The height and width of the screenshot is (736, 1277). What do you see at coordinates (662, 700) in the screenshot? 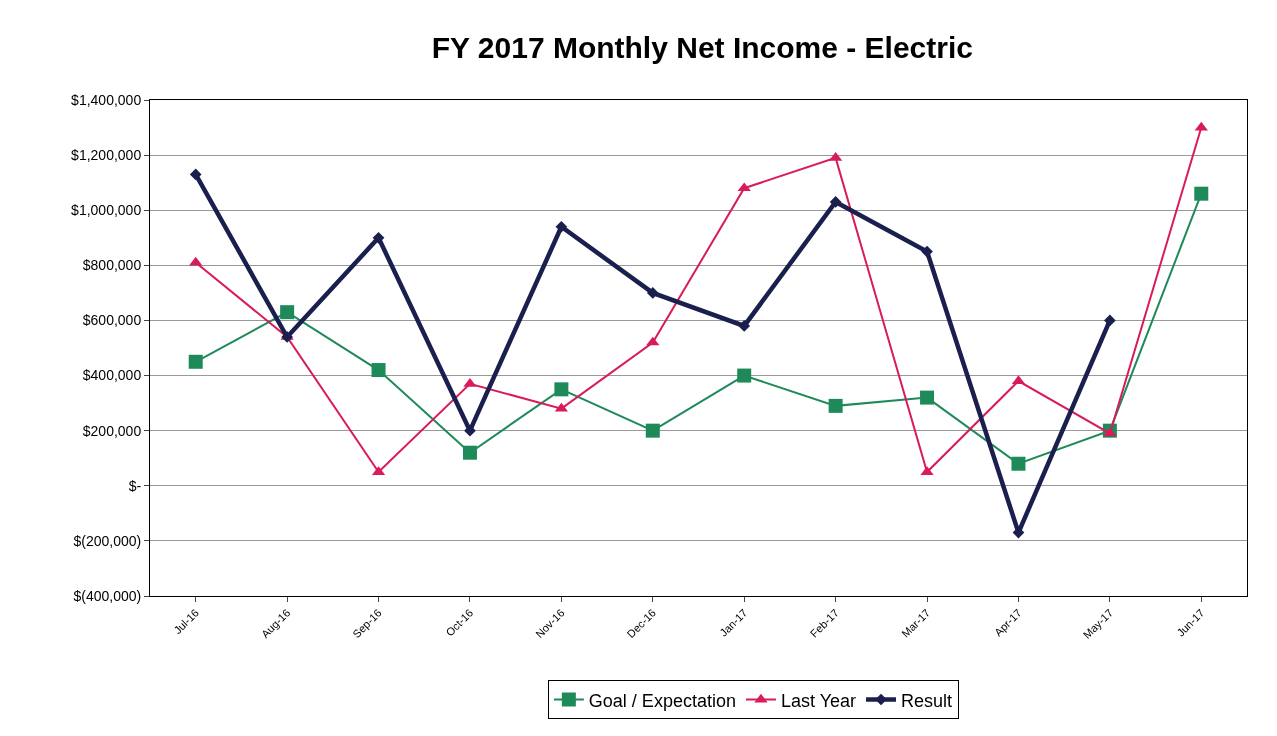
I see `legend-label: Goal / Expectation` at bounding box center [662, 700].